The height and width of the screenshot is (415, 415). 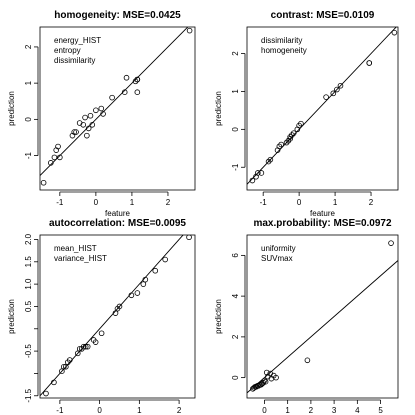 I want to click on y-tick-label: -0.5, so click(x=28, y=351).